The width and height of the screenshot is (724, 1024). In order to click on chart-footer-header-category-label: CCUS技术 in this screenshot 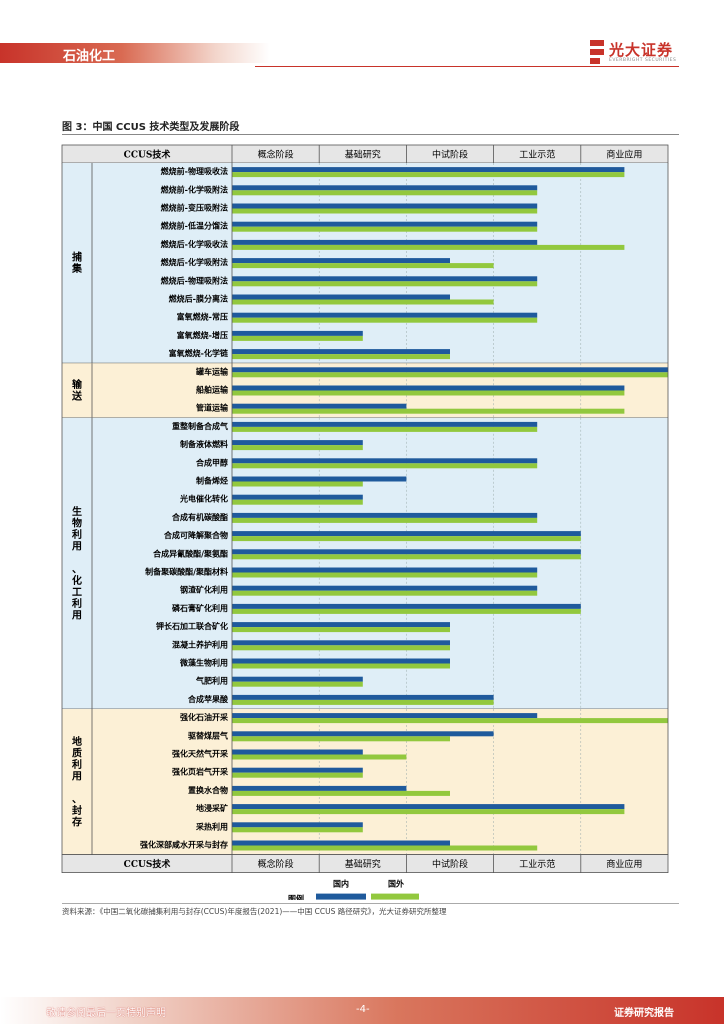, I will do `click(147, 864)`.